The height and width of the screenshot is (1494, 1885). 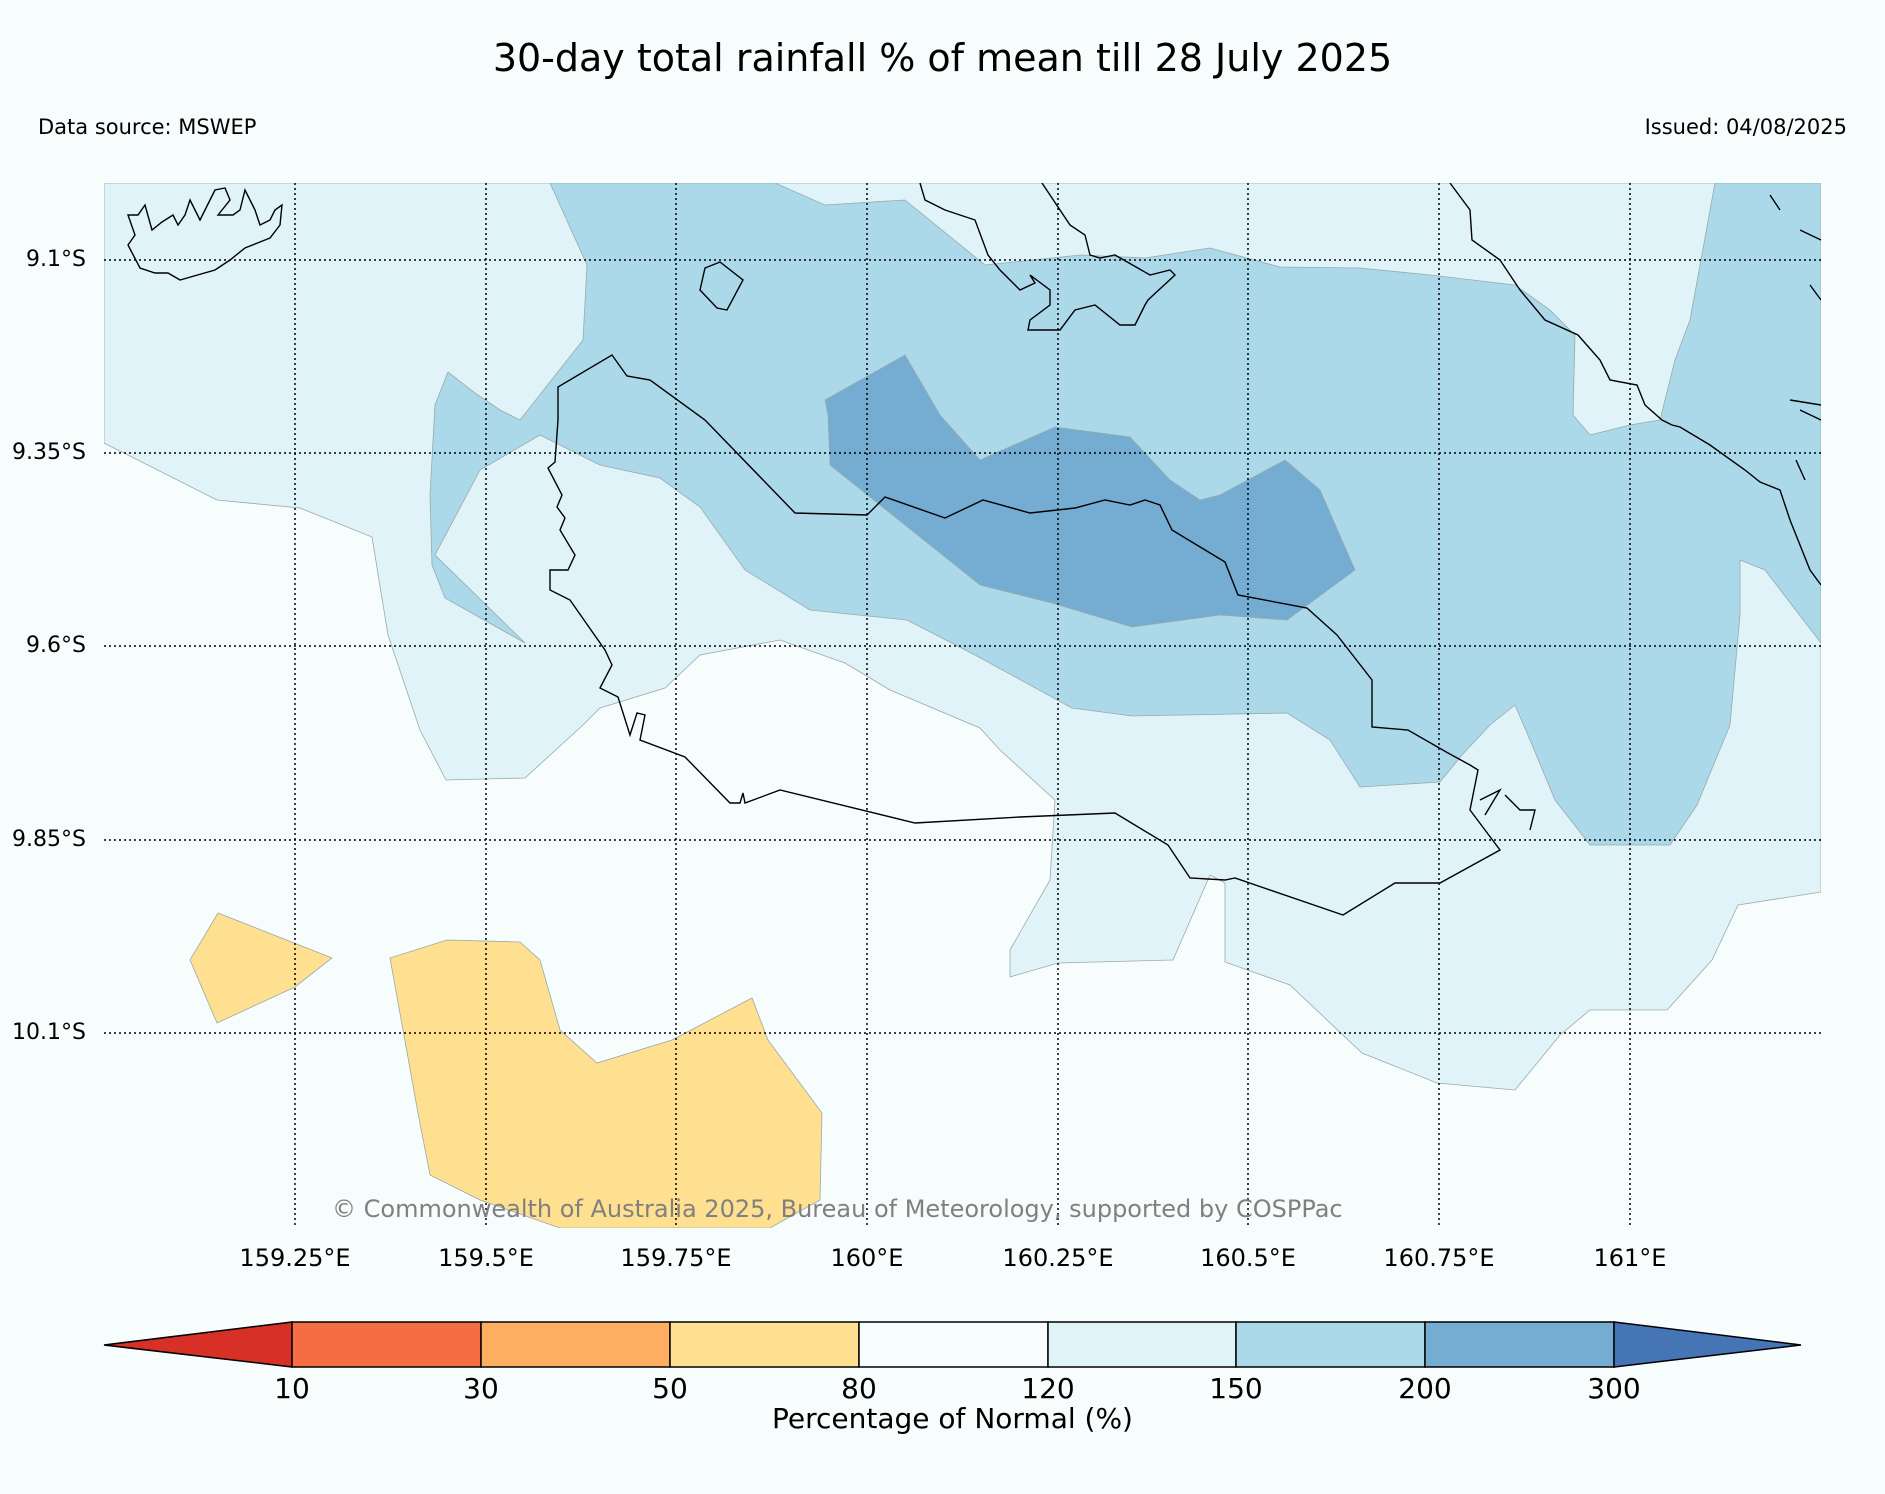 What do you see at coordinates (1047, 1388) in the screenshot?
I see `colorbar-tick-120: 120` at bounding box center [1047, 1388].